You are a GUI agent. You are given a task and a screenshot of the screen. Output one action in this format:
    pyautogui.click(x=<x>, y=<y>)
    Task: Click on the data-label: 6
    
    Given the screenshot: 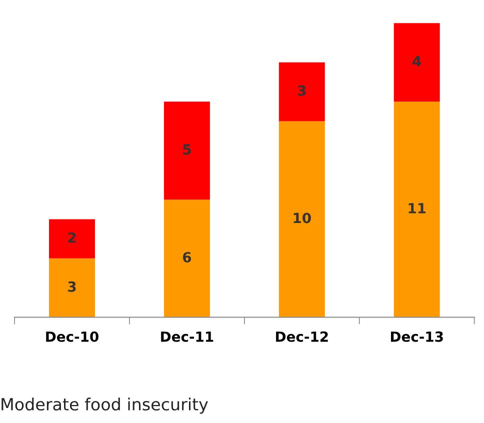 What is the action you would take?
    pyautogui.click(x=187, y=257)
    